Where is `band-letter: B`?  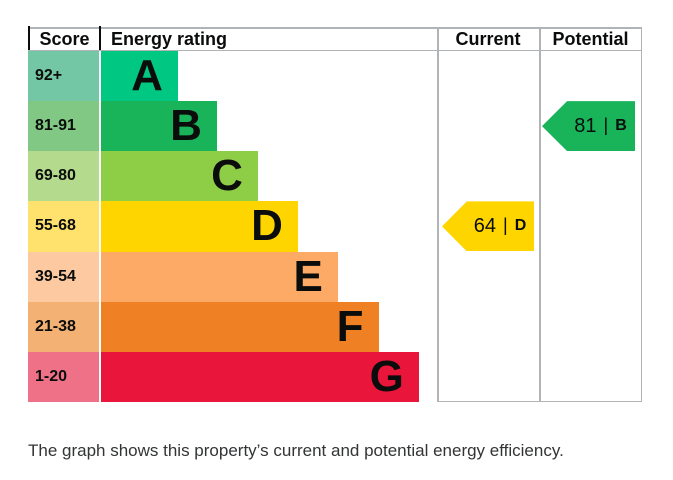 band-letter: B is located at coordinates (186, 126).